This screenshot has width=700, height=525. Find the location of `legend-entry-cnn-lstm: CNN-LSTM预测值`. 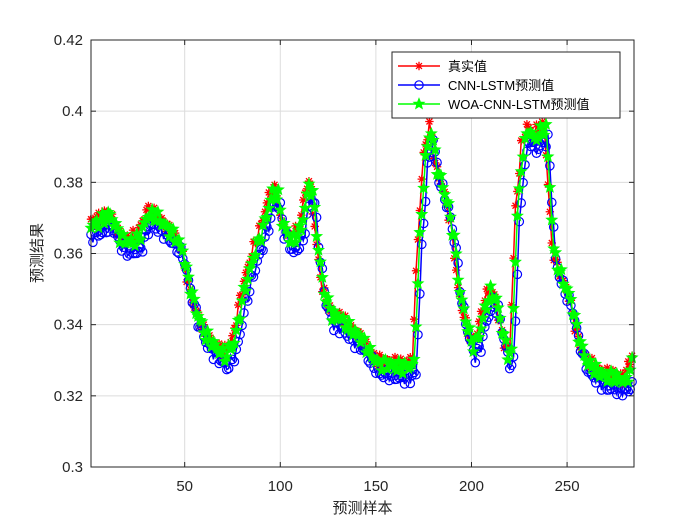

legend-entry-cnn-lstm: CNN-LSTM预测值 is located at coordinates (476, 85).